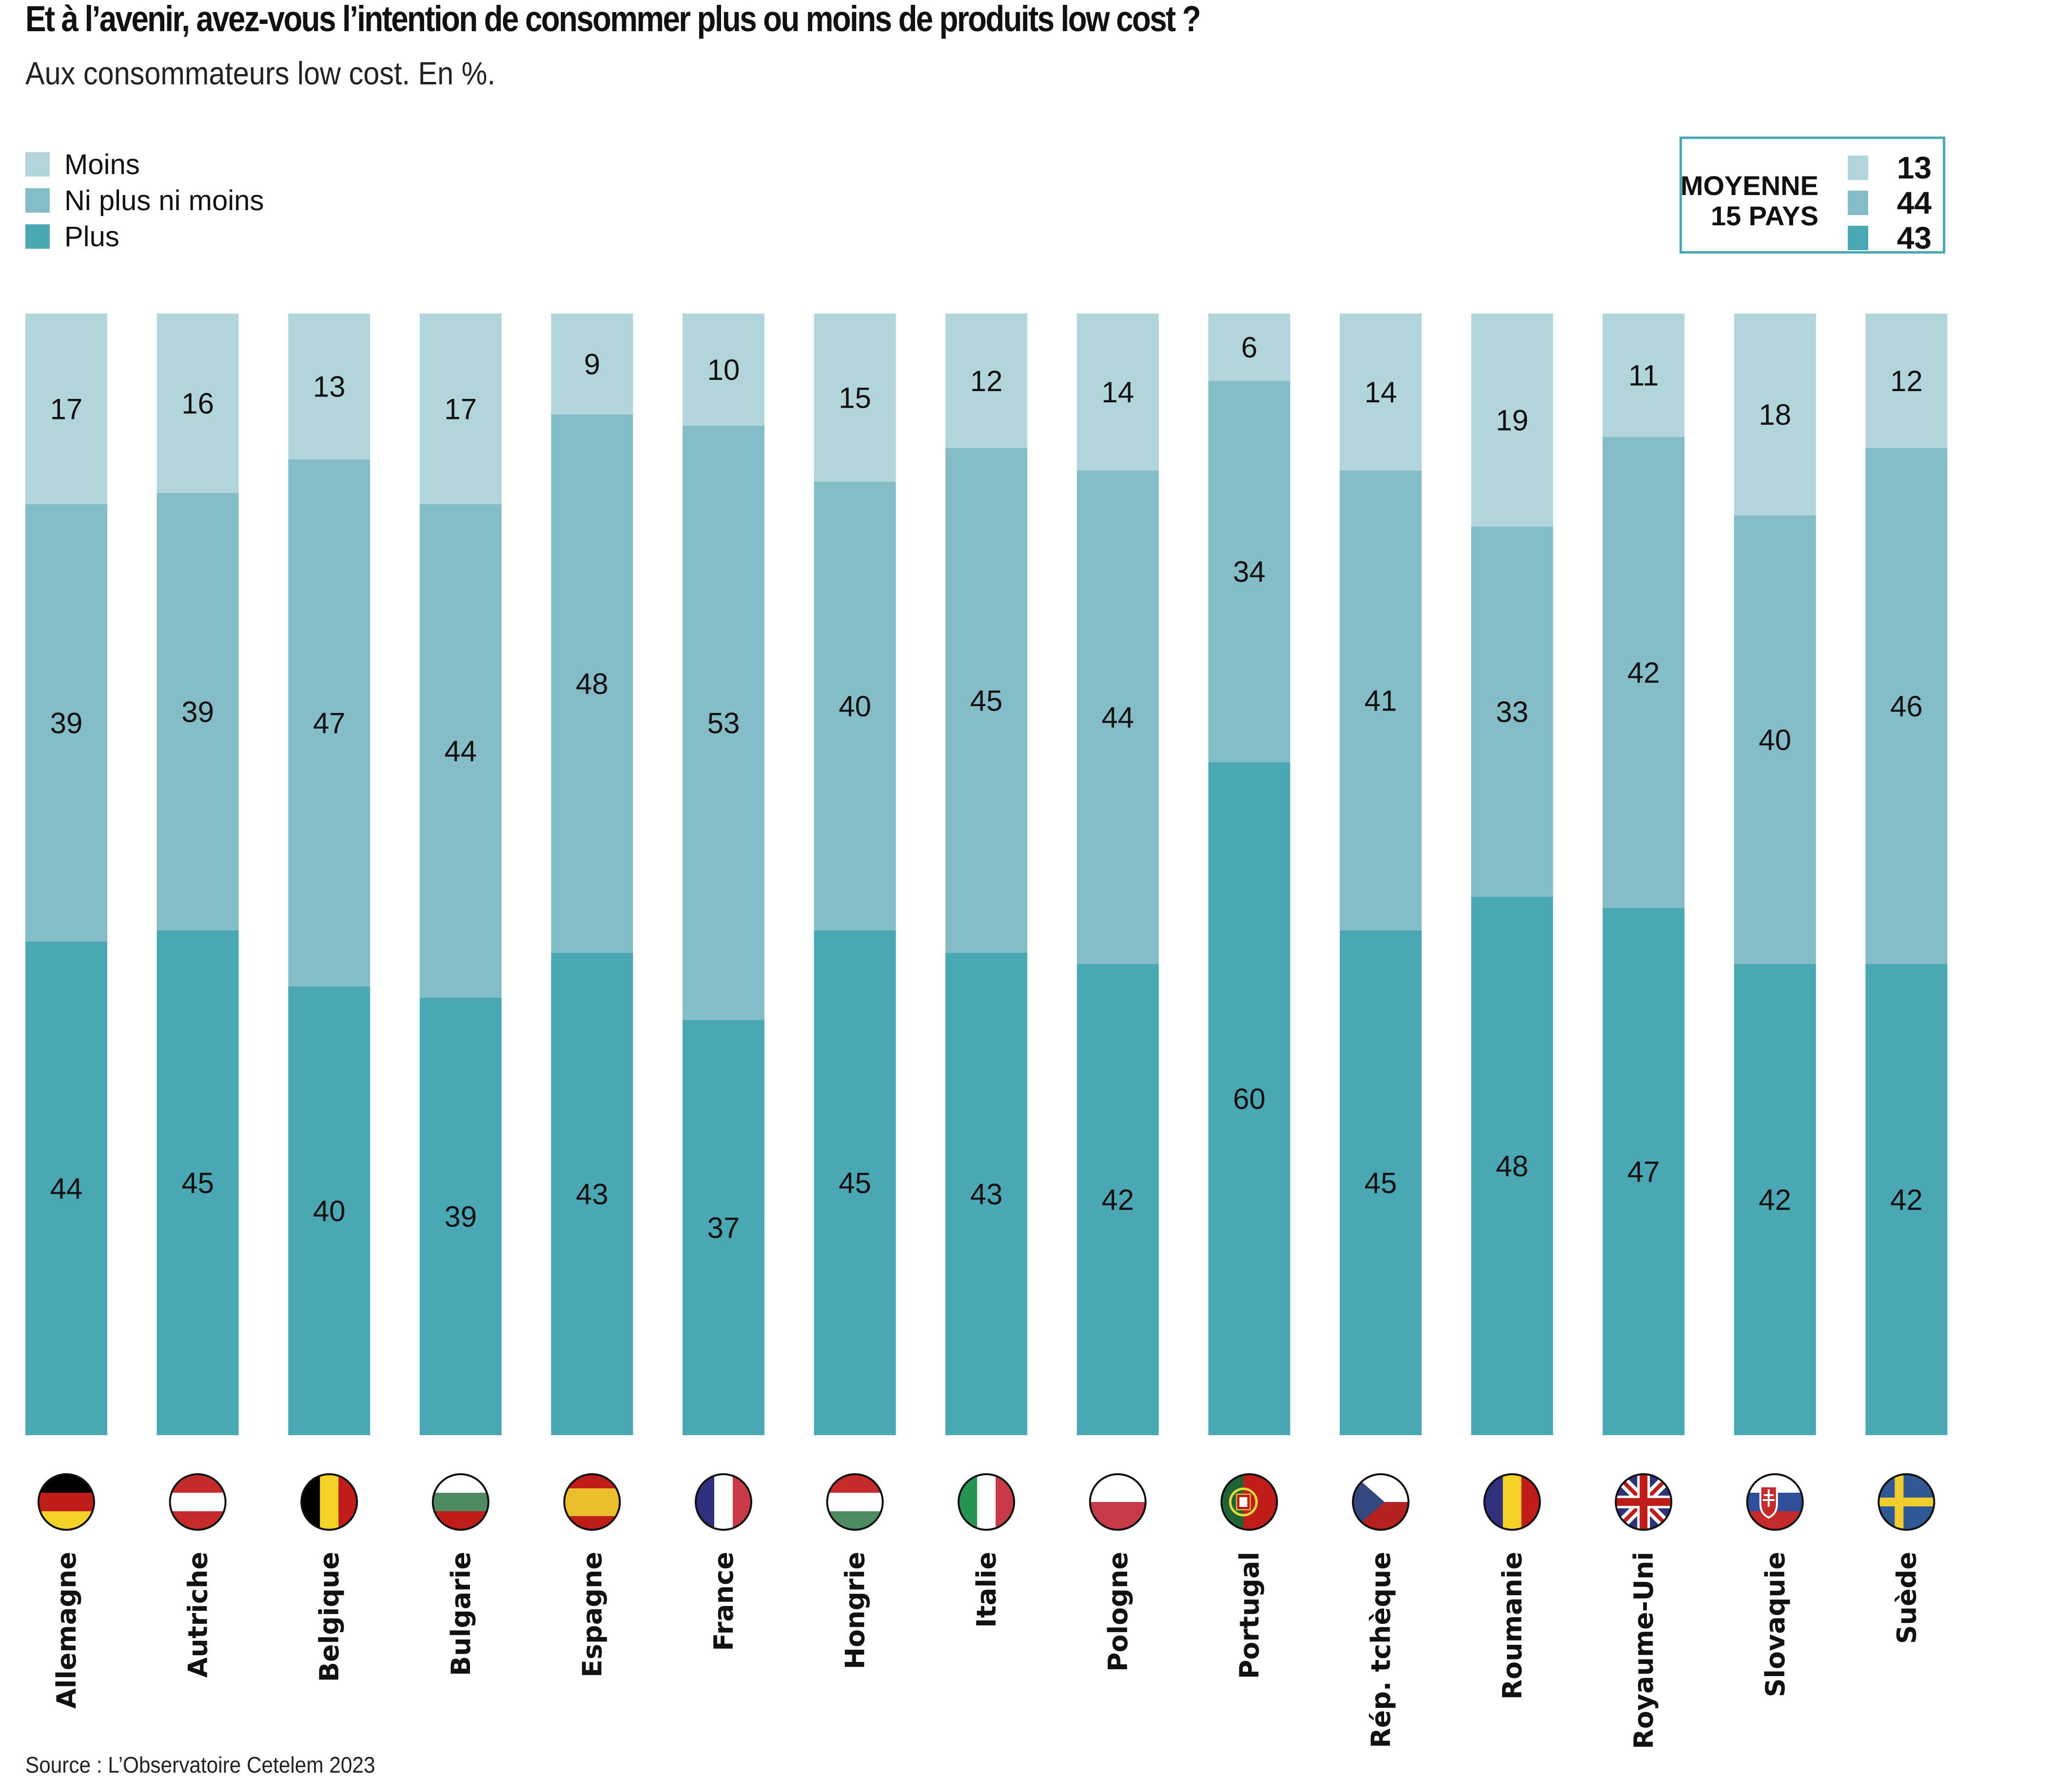 This screenshot has width=2072, height=1778. Describe the element at coordinates (1914, 238) in the screenshot. I see `average-value-plus: 43` at that location.